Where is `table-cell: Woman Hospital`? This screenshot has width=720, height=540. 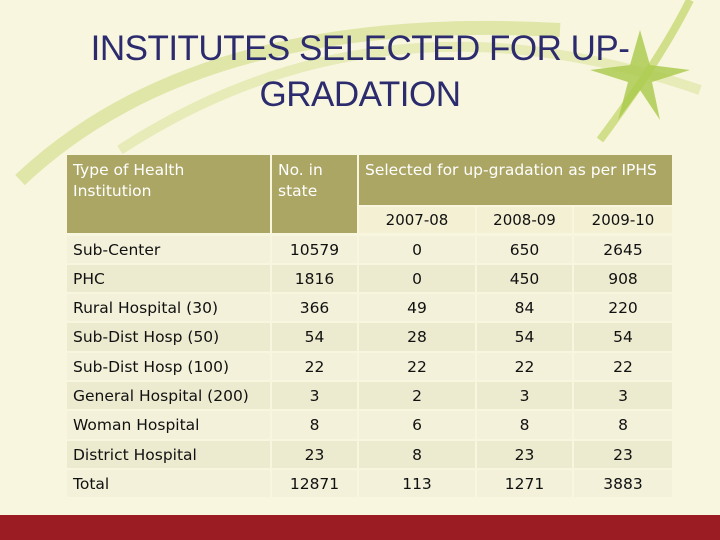 table-cell: Woman Hospital is located at coordinates (168, 425).